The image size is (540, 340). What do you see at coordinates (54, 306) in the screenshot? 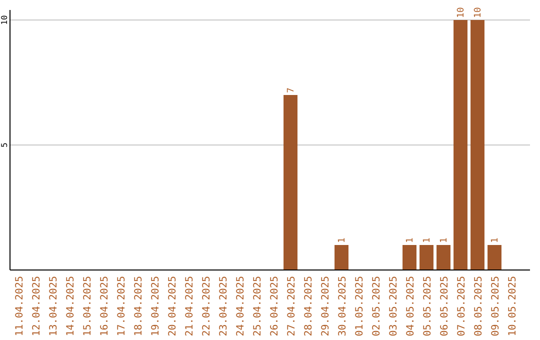
I see `x-tick-label: 13.04.2025` at bounding box center [54, 306].